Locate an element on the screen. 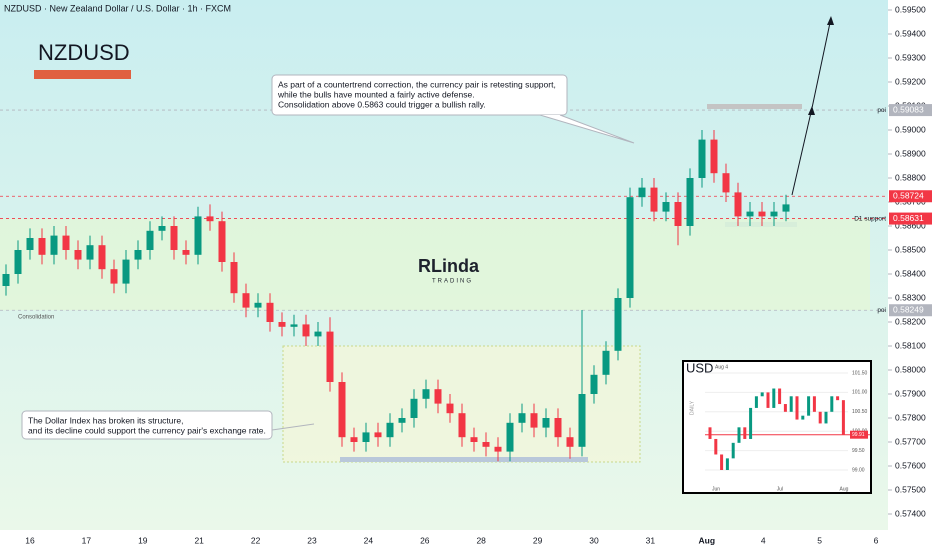 This screenshot has height=550, width=932. inset-side-label: DAILY is located at coordinates (692, 407).